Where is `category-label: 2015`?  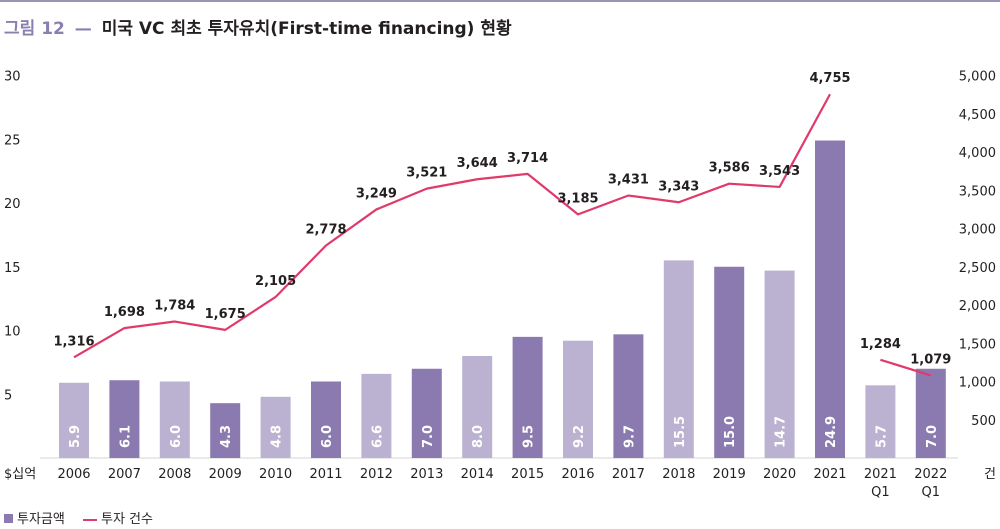
category-label: 2015 is located at coordinates (527, 474).